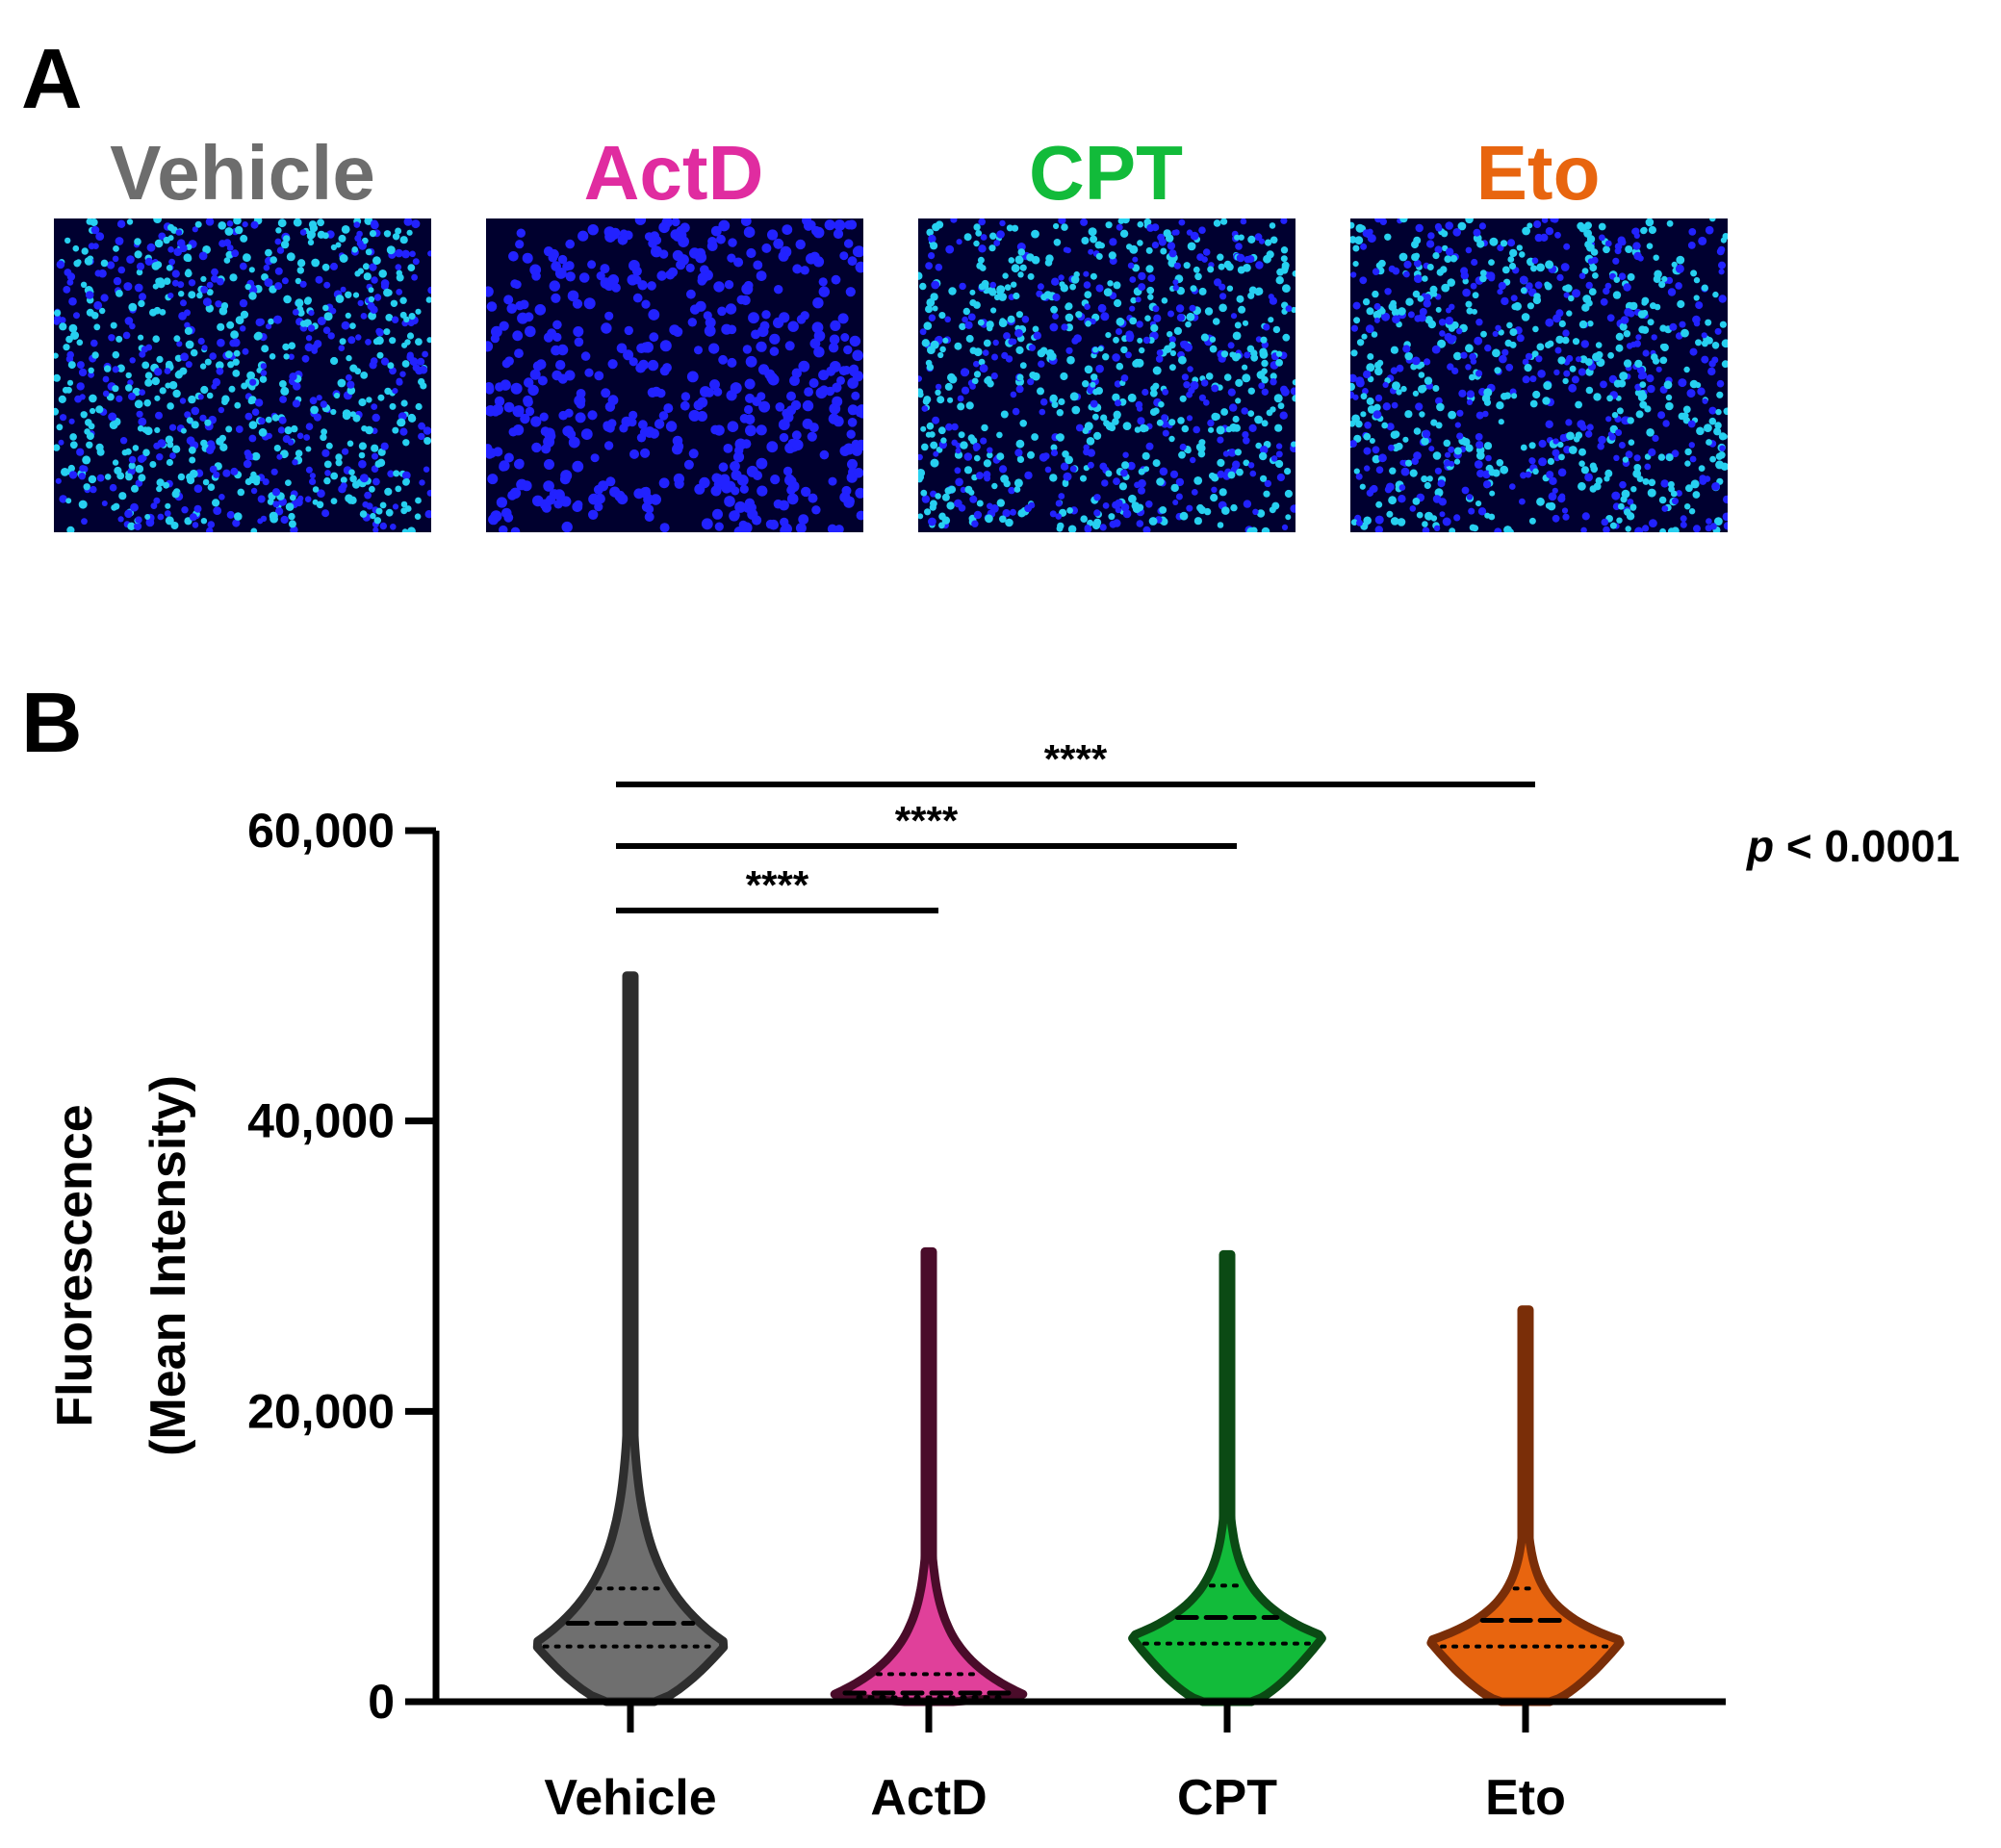 This screenshot has height=1848, width=2001. I want to click on significance-group: ************, so click(1075, 824).